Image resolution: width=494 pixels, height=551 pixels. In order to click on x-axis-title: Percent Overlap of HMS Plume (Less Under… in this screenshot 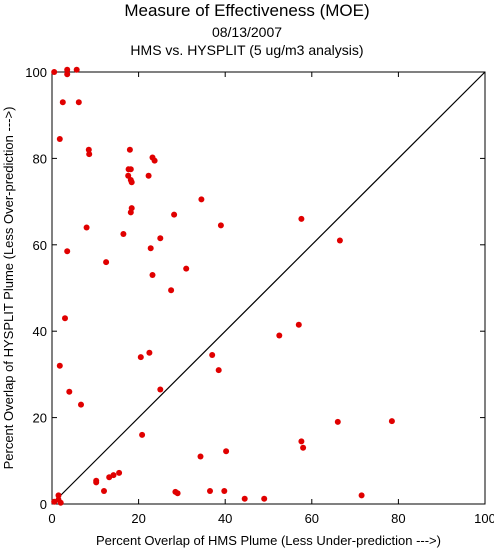, I will do `click(268, 540)`.